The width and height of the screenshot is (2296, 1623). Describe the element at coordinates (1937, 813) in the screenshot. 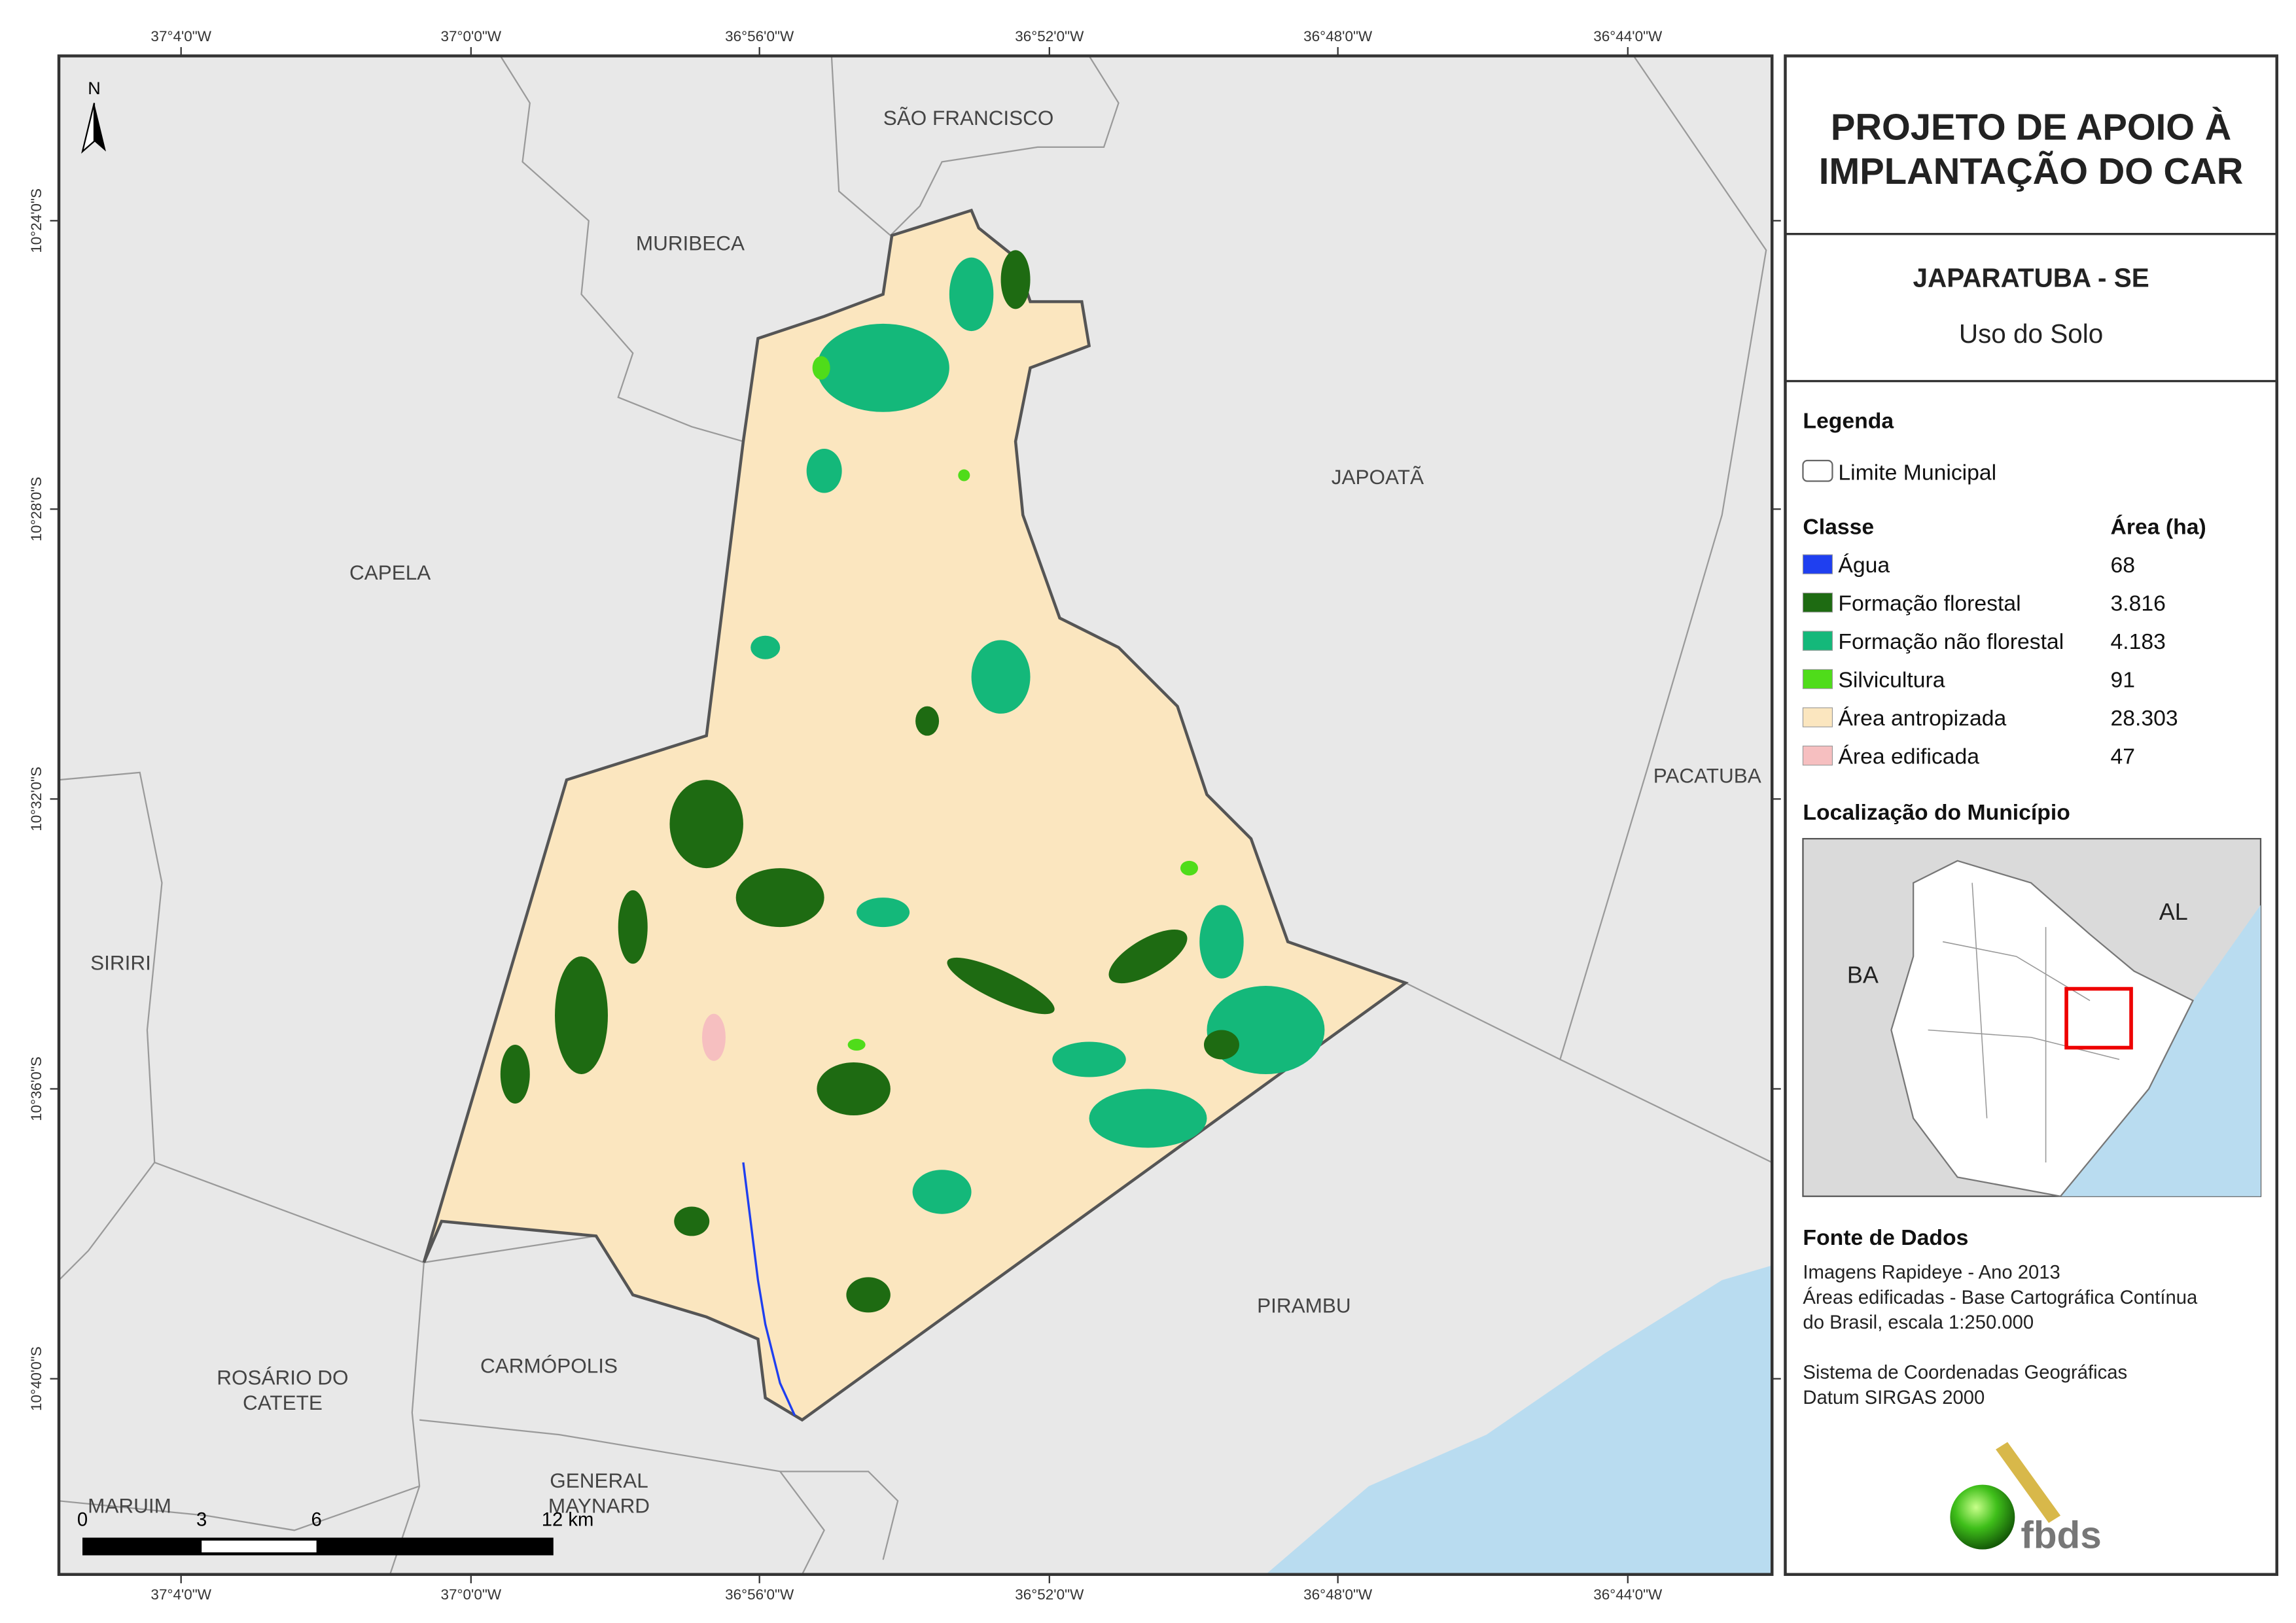

I see `location-title: Localização do Município` at that location.